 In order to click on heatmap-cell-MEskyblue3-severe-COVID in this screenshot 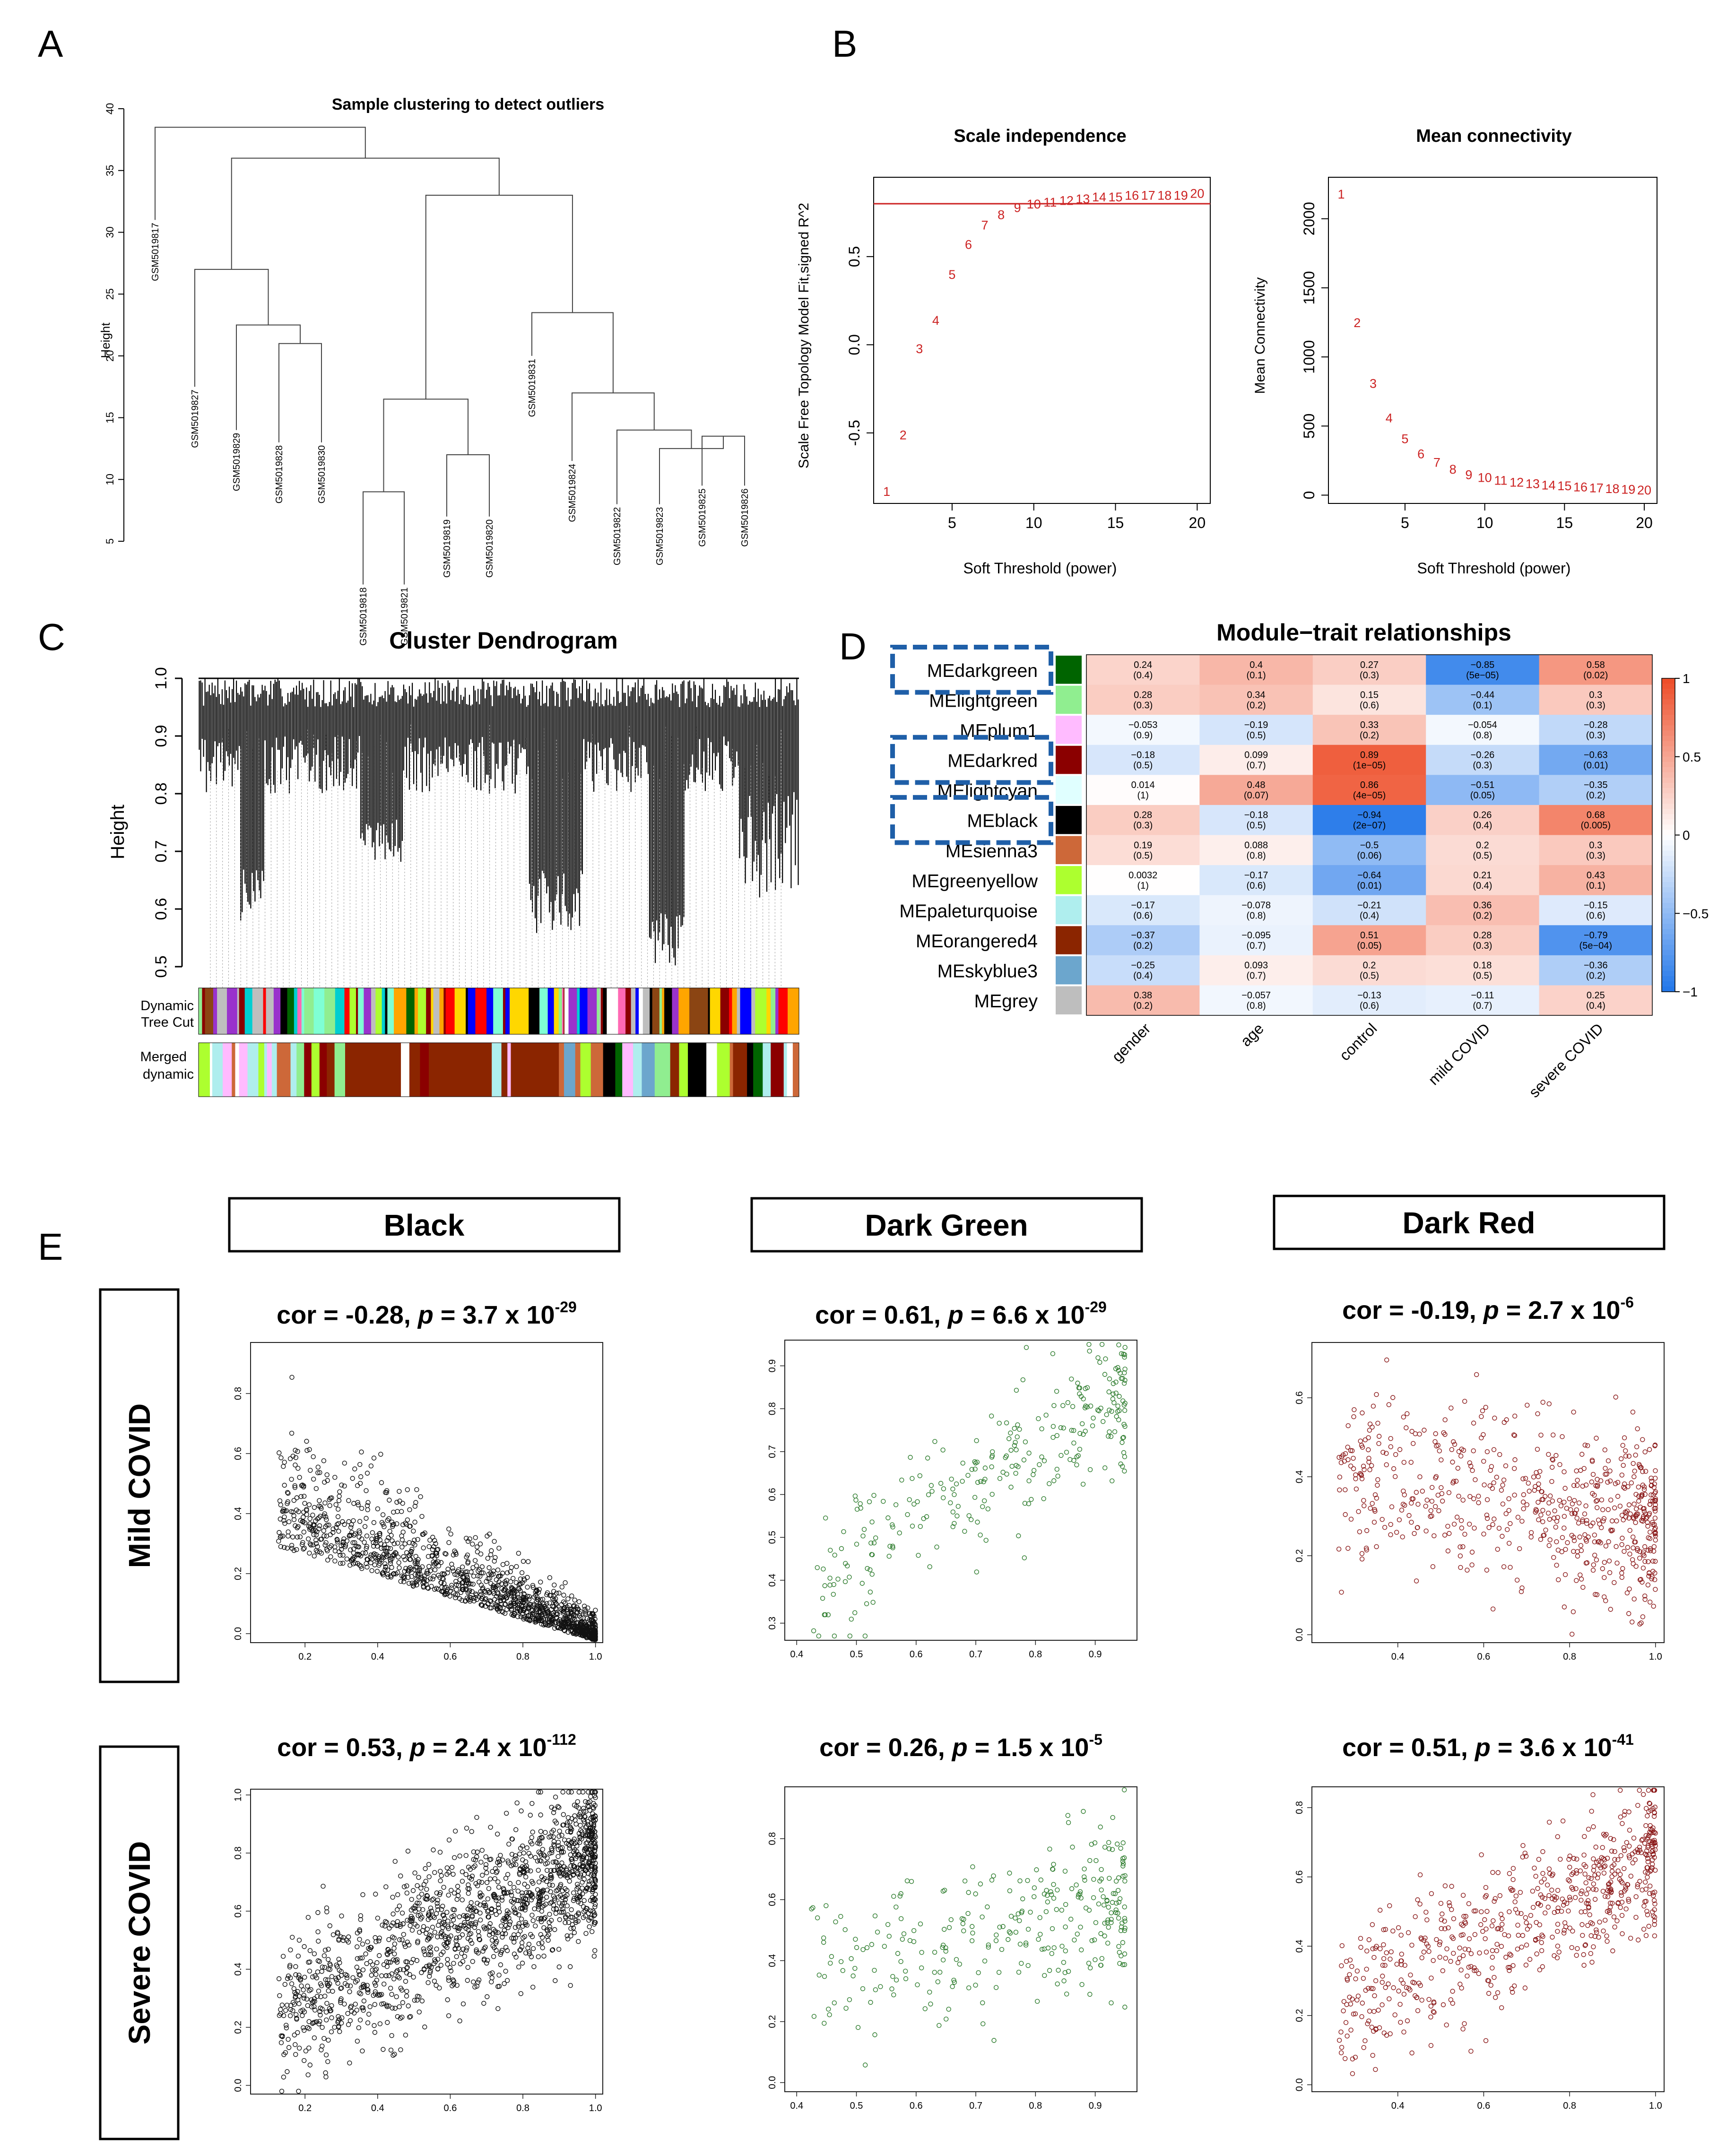, I will do `click(1596, 970)`.